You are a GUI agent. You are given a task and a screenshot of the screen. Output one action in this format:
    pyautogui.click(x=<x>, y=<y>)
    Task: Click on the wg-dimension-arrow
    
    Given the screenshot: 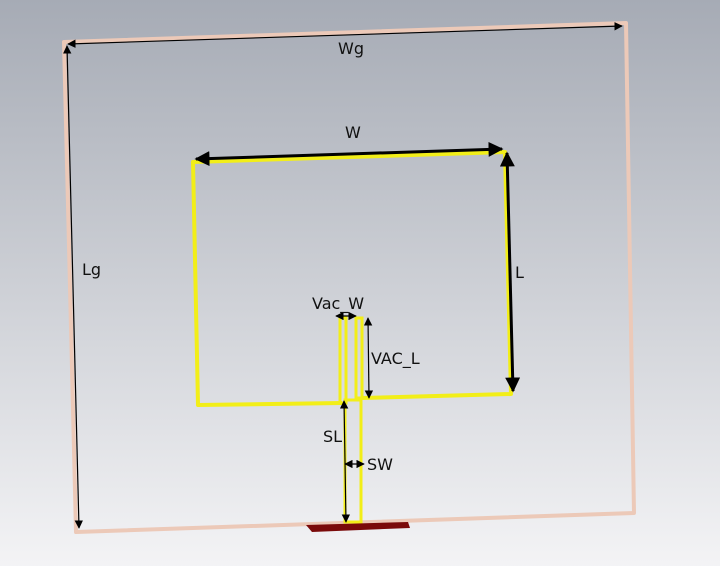 What is the action you would take?
    pyautogui.click(x=345, y=35)
    